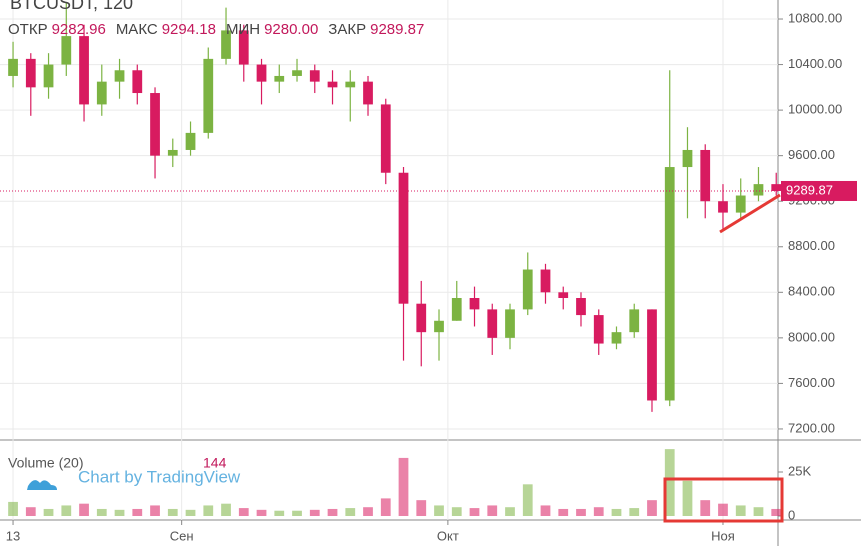 The height and width of the screenshot is (546, 861). I want to click on y-tick-label: 10800.00, so click(815, 17).